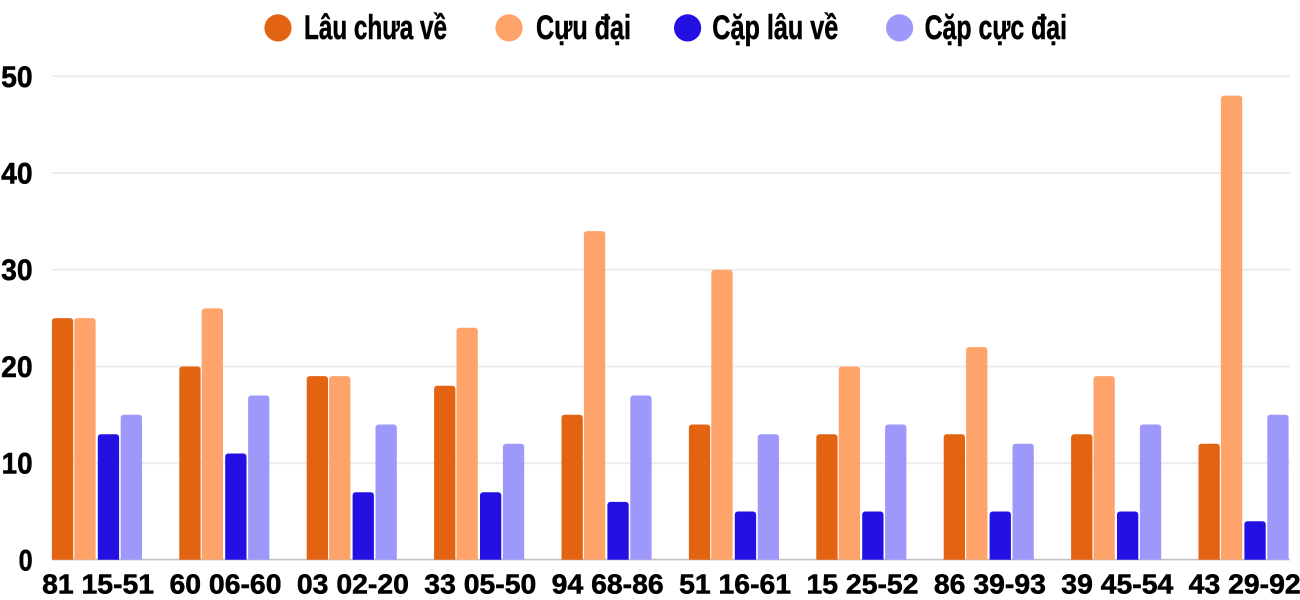 The width and height of the screenshot is (1300, 600). What do you see at coordinates (480, 583) in the screenshot?
I see `svg-text: 33 05-50` at bounding box center [480, 583].